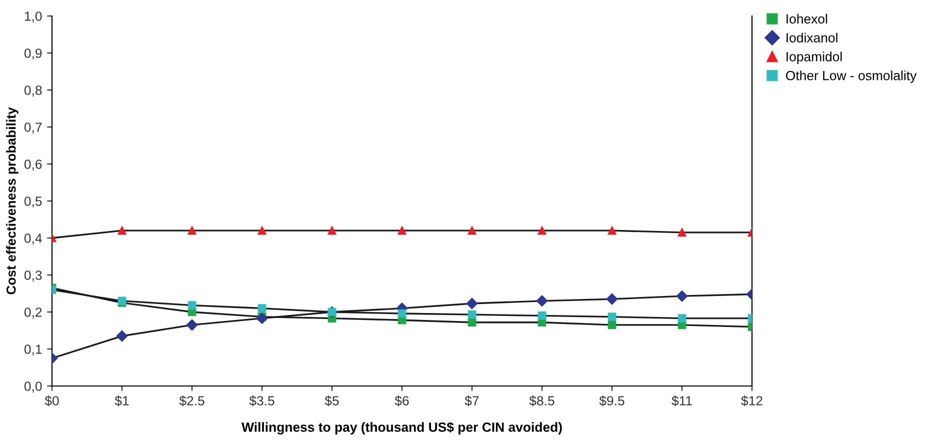  I want to click on y-axis-title: Cost effectiveness probability, so click(12, 200).